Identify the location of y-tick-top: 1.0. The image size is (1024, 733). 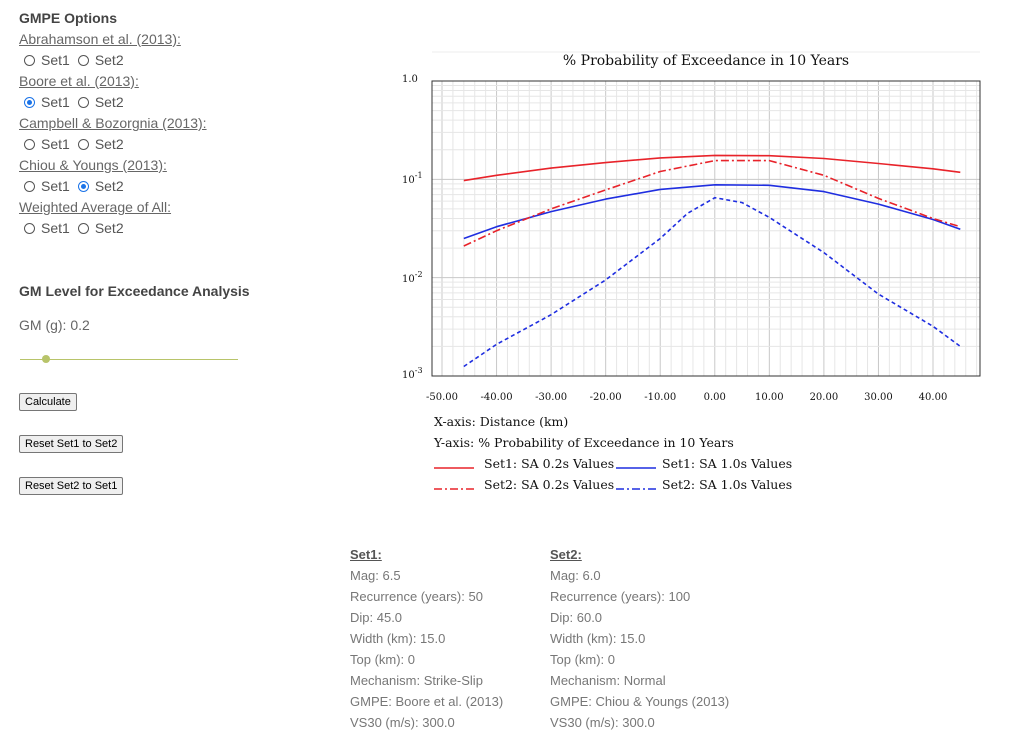
(410, 79).